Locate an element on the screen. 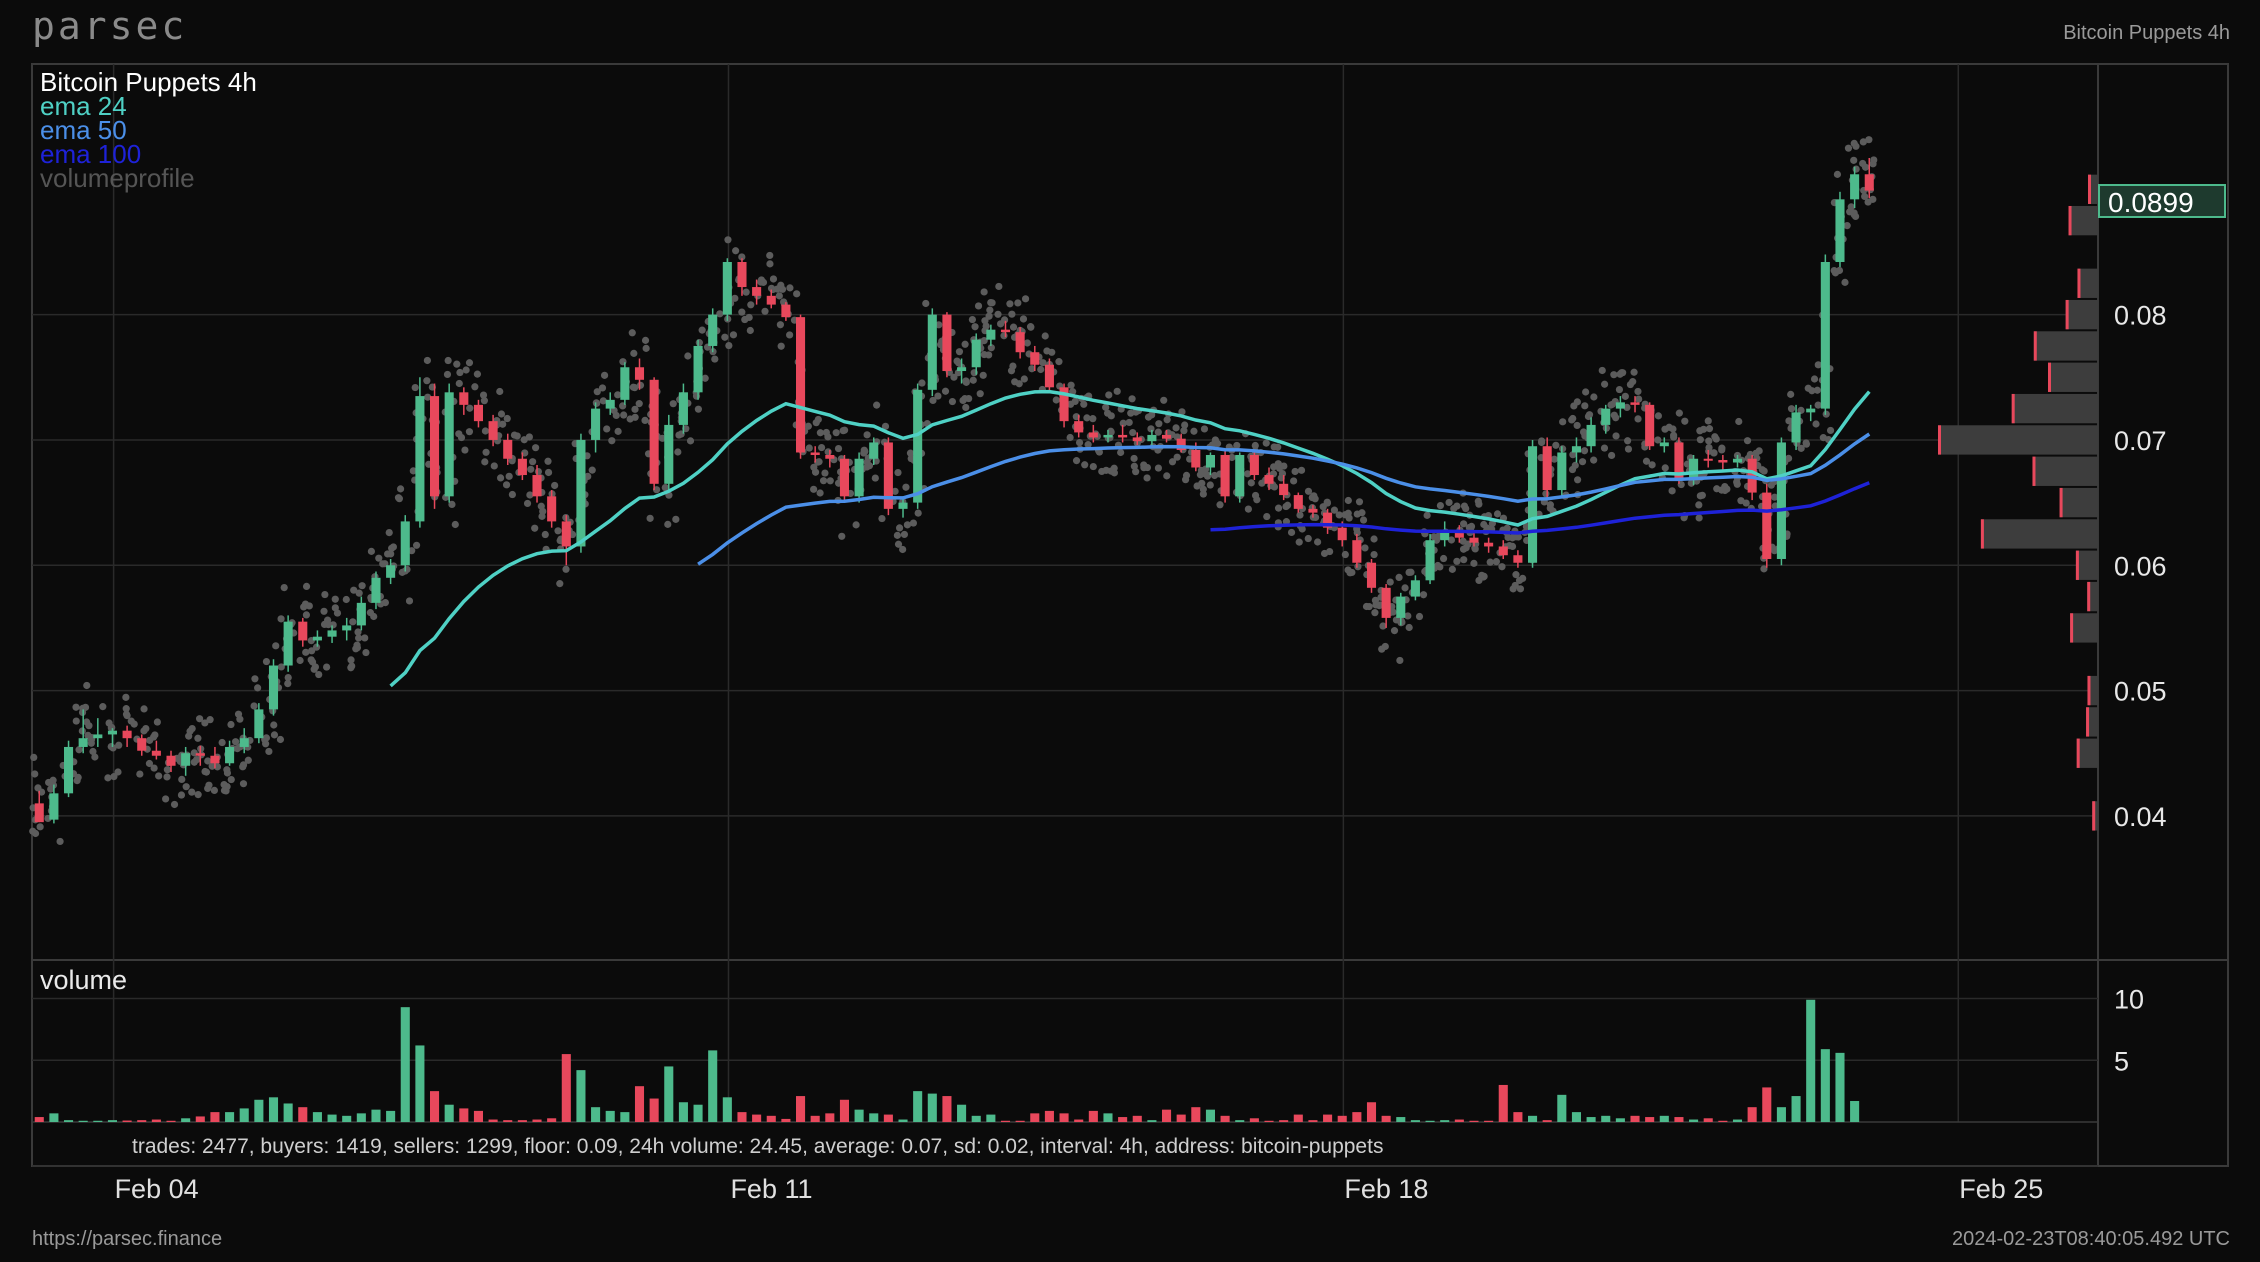 The width and height of the screenshot is (2260, 1262). brand-logo: parsec is located at coordinates (110, 26).